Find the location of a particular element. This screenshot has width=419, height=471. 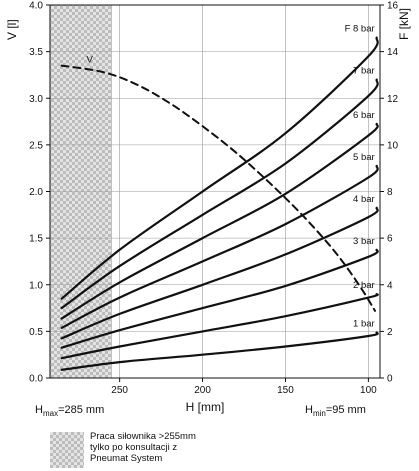

y-left-tick-label: 2.5 is located at coordinates (36, 145).